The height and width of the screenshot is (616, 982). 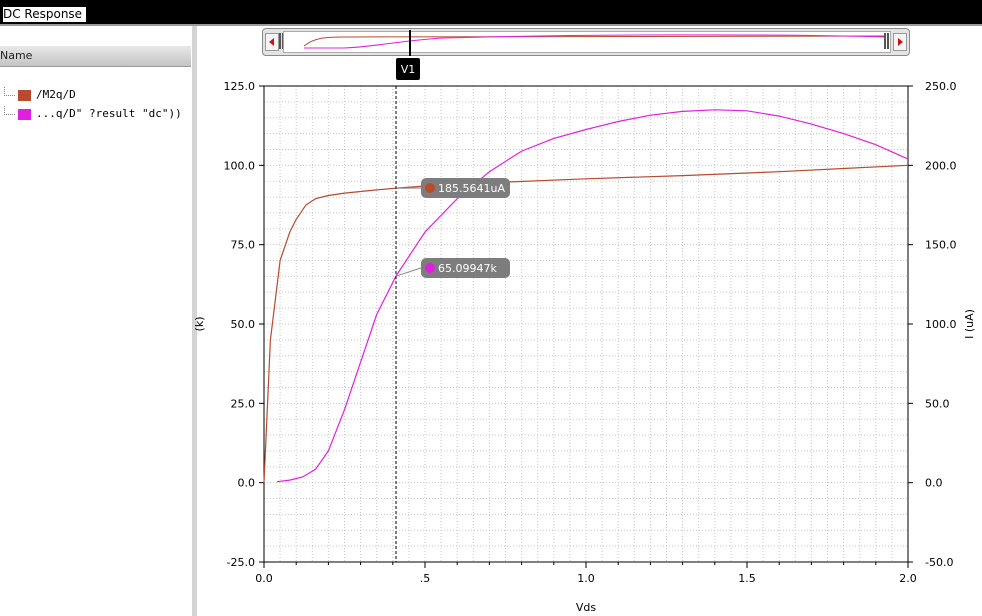 I want to click on x-tick-label: 2.0, so click(x=908, y=578).